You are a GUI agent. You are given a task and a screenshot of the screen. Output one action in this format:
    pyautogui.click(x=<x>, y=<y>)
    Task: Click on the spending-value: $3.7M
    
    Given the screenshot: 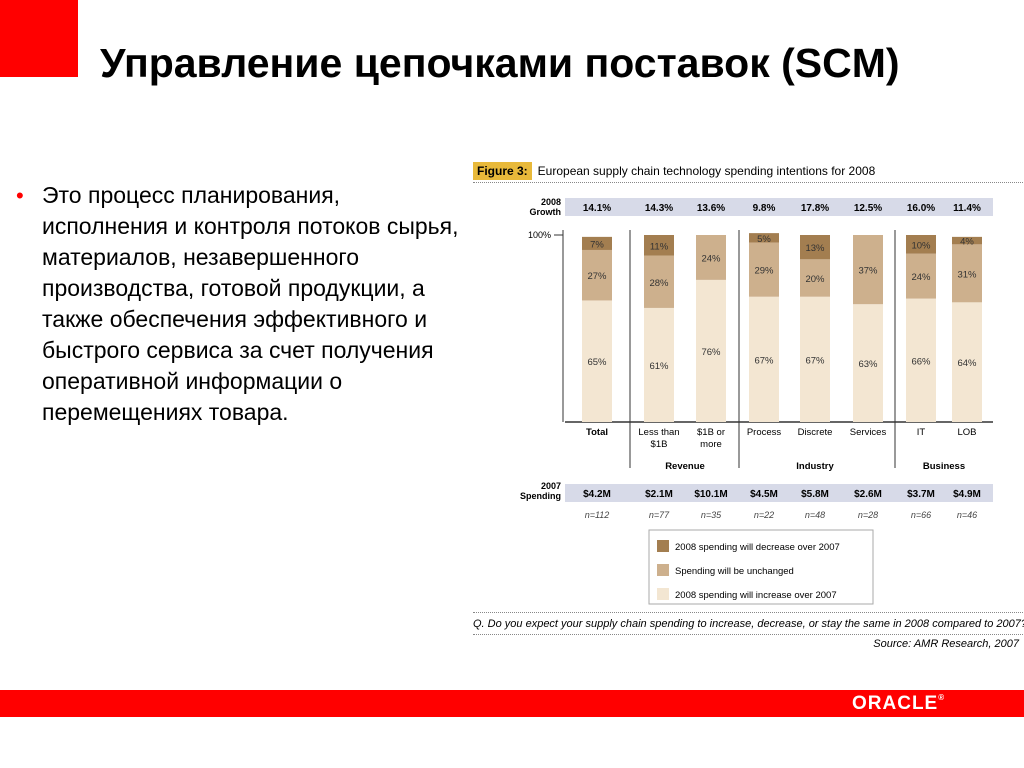 What is the action you would take?
    pyautogui.click(x=921, y=494)
    